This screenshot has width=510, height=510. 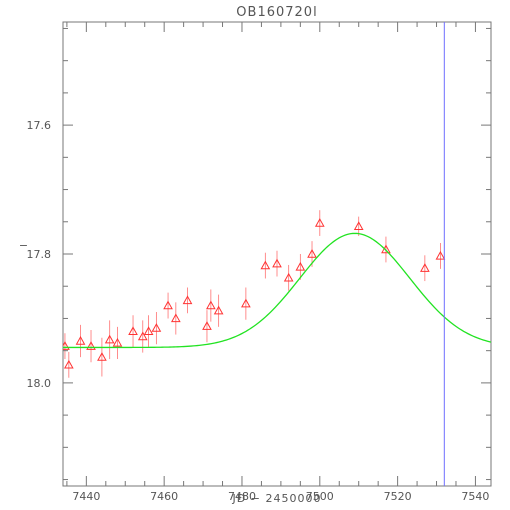 I want to click on x-tick-label: 7460, so click(x=164, y=496).